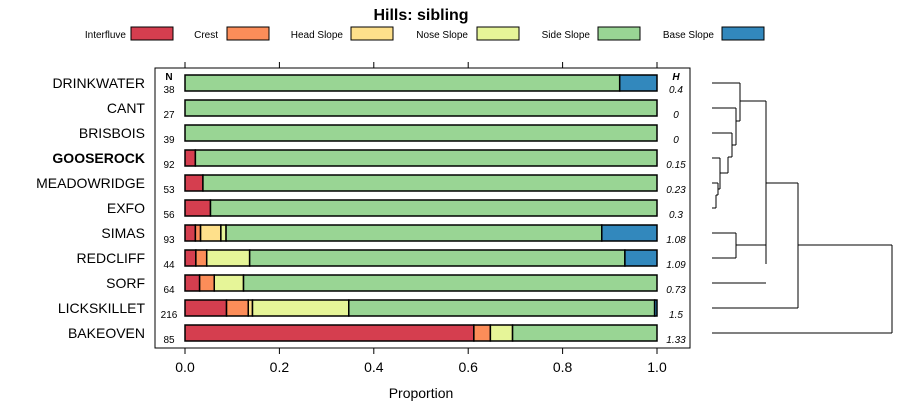 The height and width of the screenshot is (420, 900). What do you see at coordinates (169, 290) in the screenshot?
I see `row-n-value: 64` at bounding box center [169, 290].